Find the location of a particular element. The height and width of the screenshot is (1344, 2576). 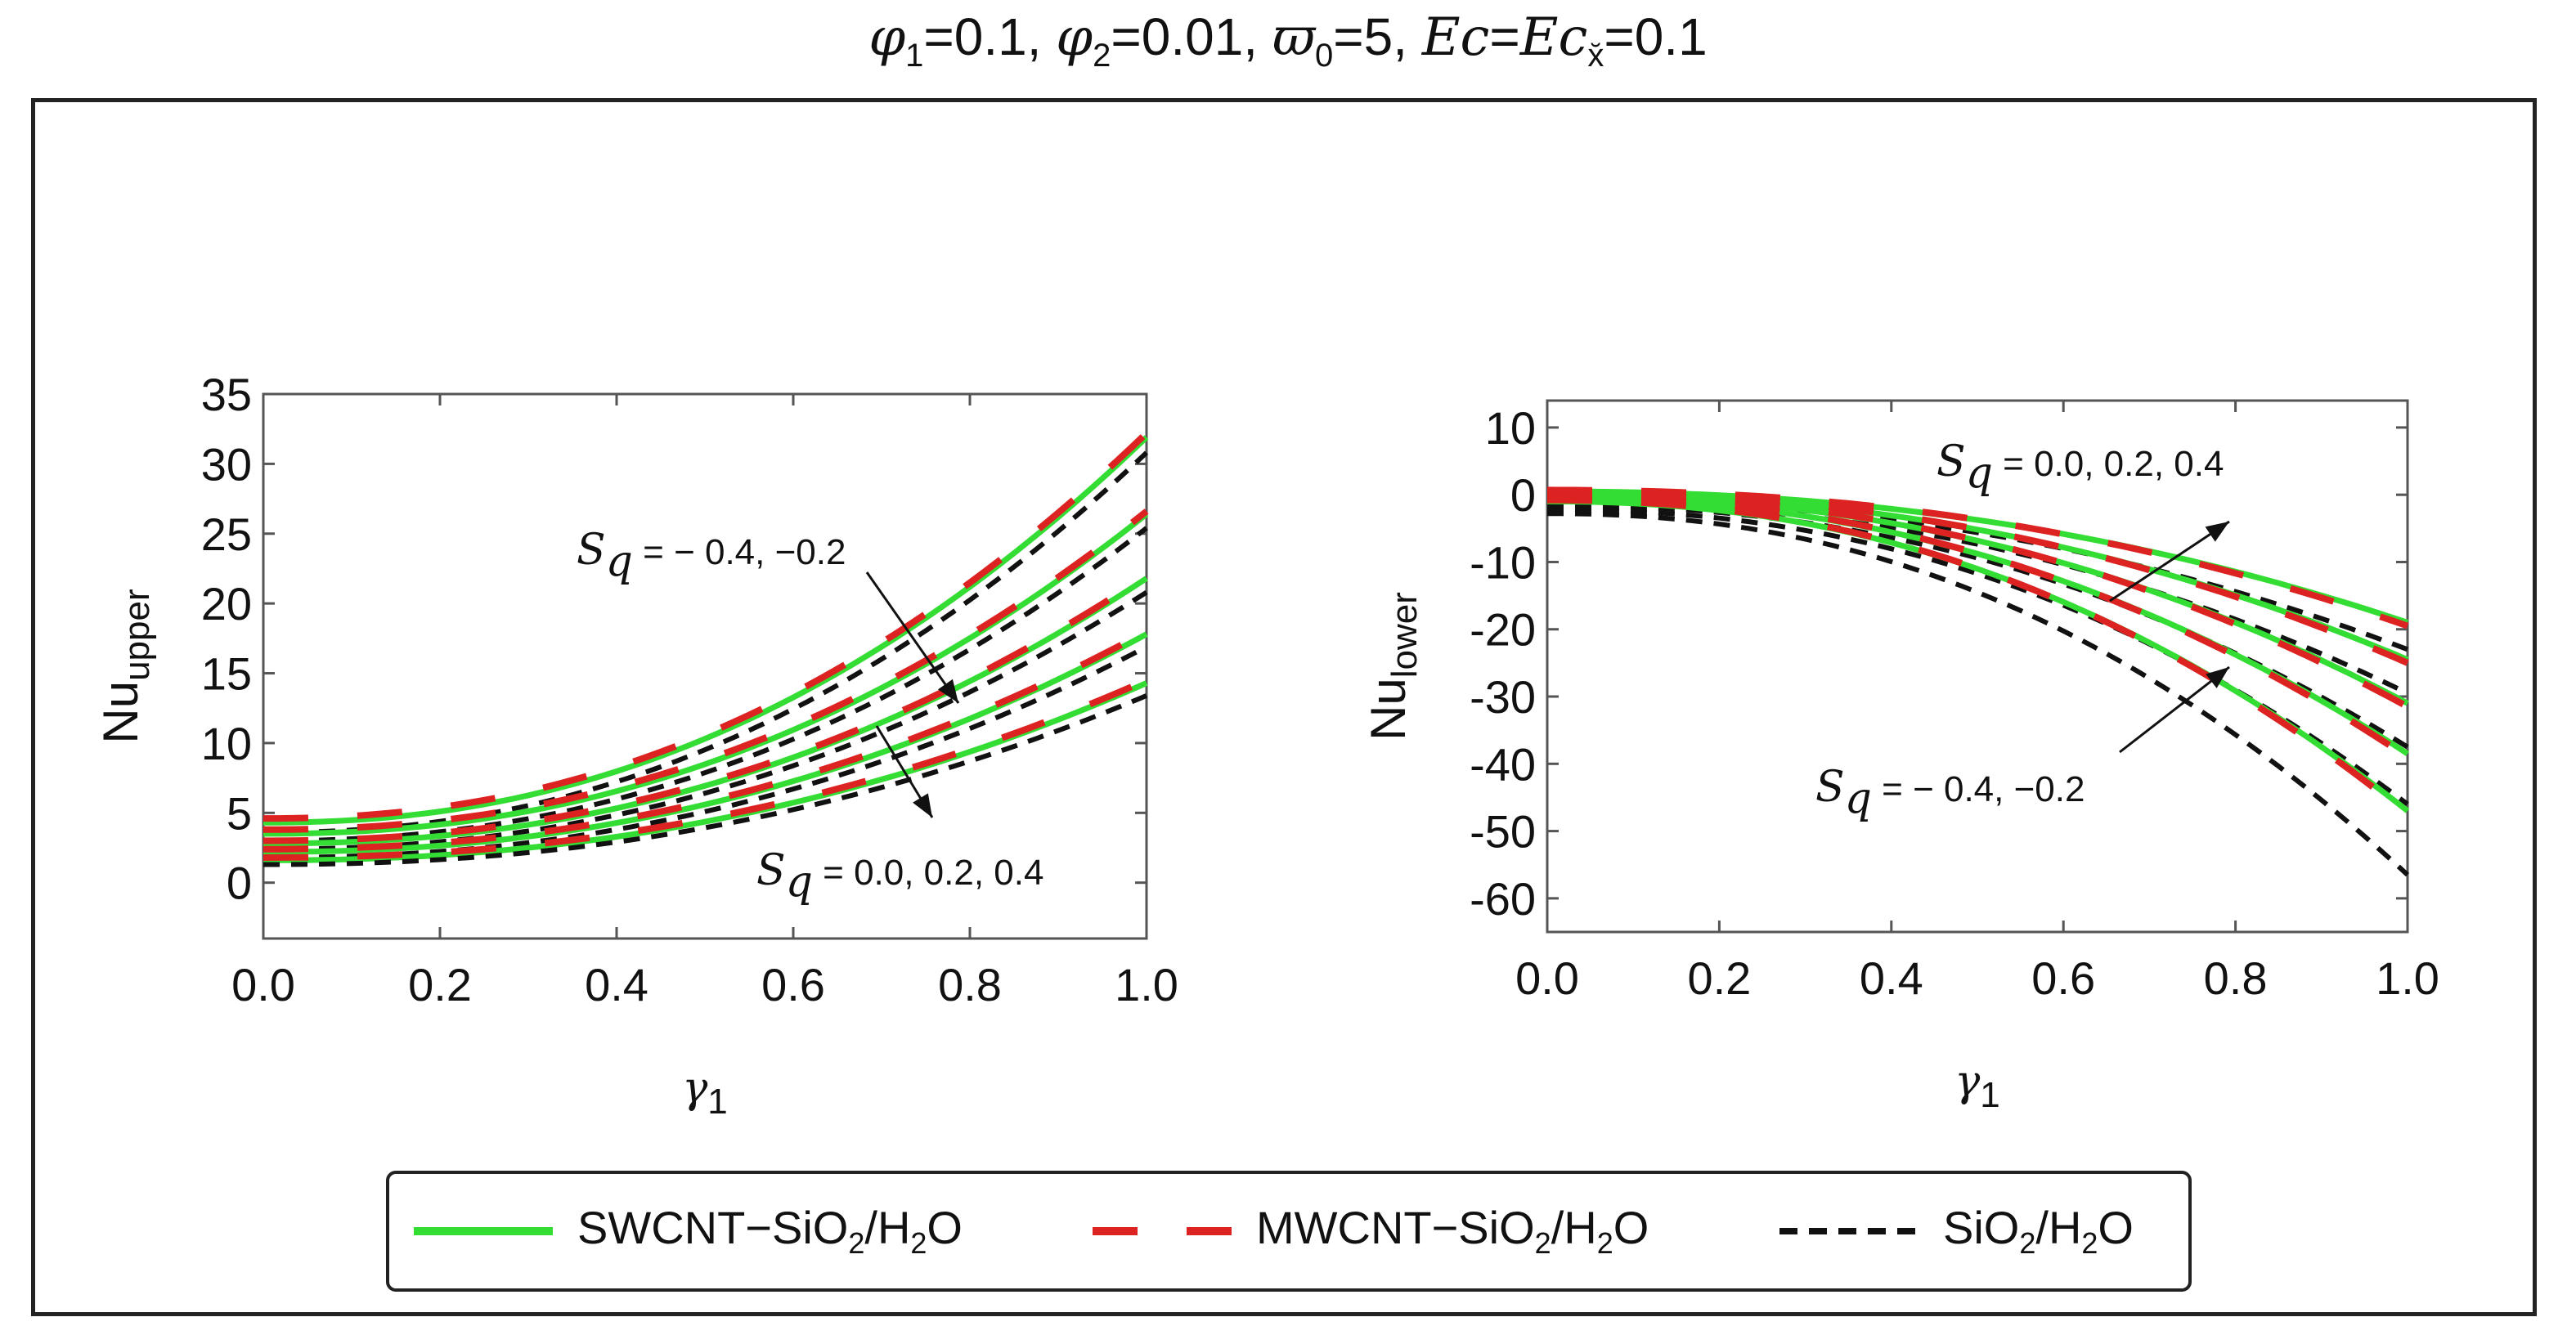

series-line-swcnt-sq--0.2 is located at coordinates (1978, 625).